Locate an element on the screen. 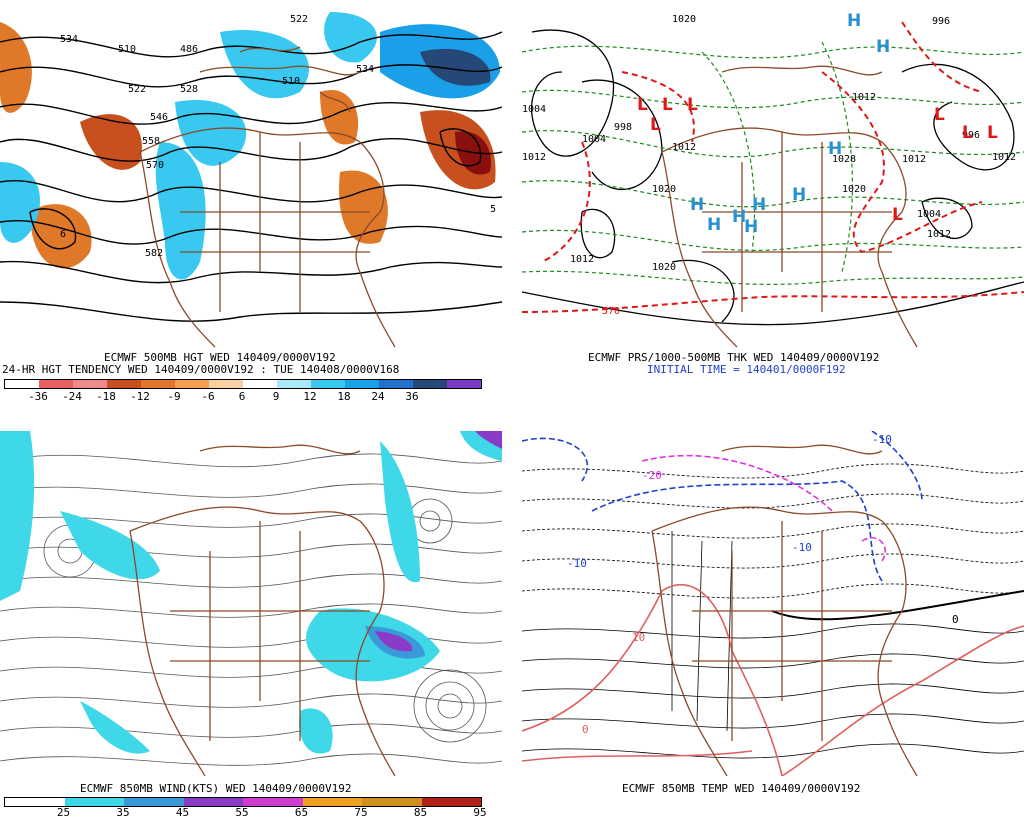 This screenshot has width=1024, height=819. colorbar-500mb-tick-label: -24 is located at coordinates (72, 396).